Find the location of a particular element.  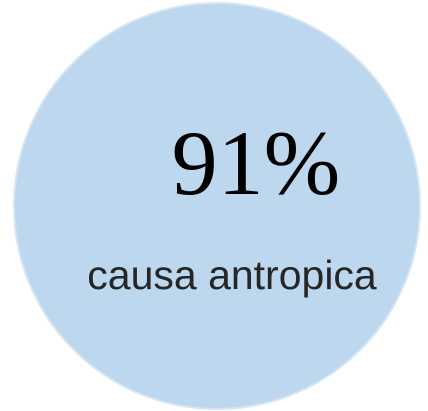

stat-value: 91% is located at coordinates (256, 163).